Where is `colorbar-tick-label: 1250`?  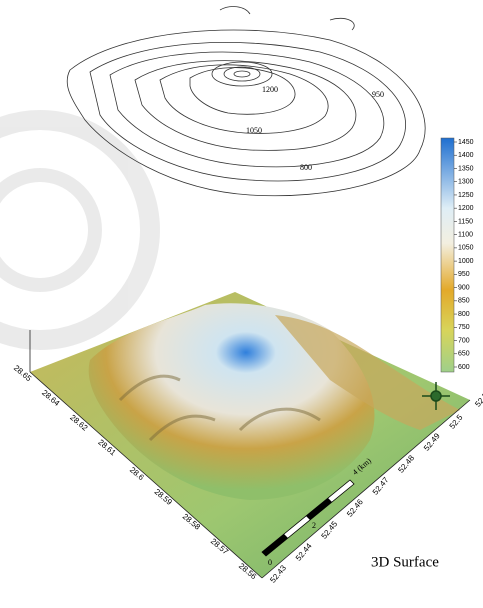 colorbar-tick-label: 1250 is located at coordinates (466, 195).